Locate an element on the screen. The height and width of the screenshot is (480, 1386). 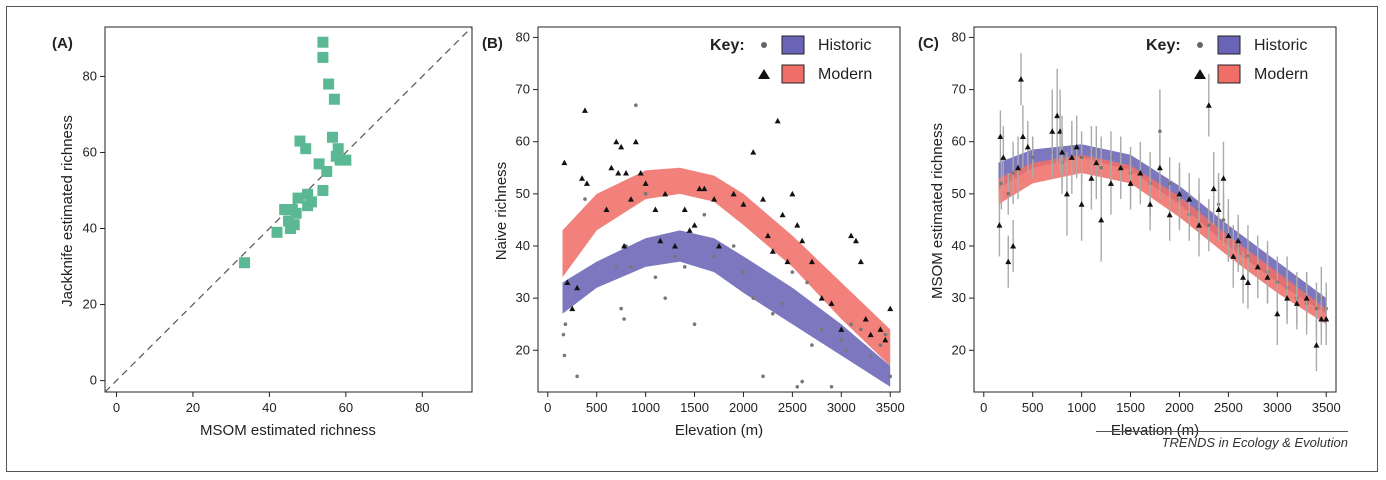
panel-b-xtick-label: 3000 is located at coordinates (841, 407).